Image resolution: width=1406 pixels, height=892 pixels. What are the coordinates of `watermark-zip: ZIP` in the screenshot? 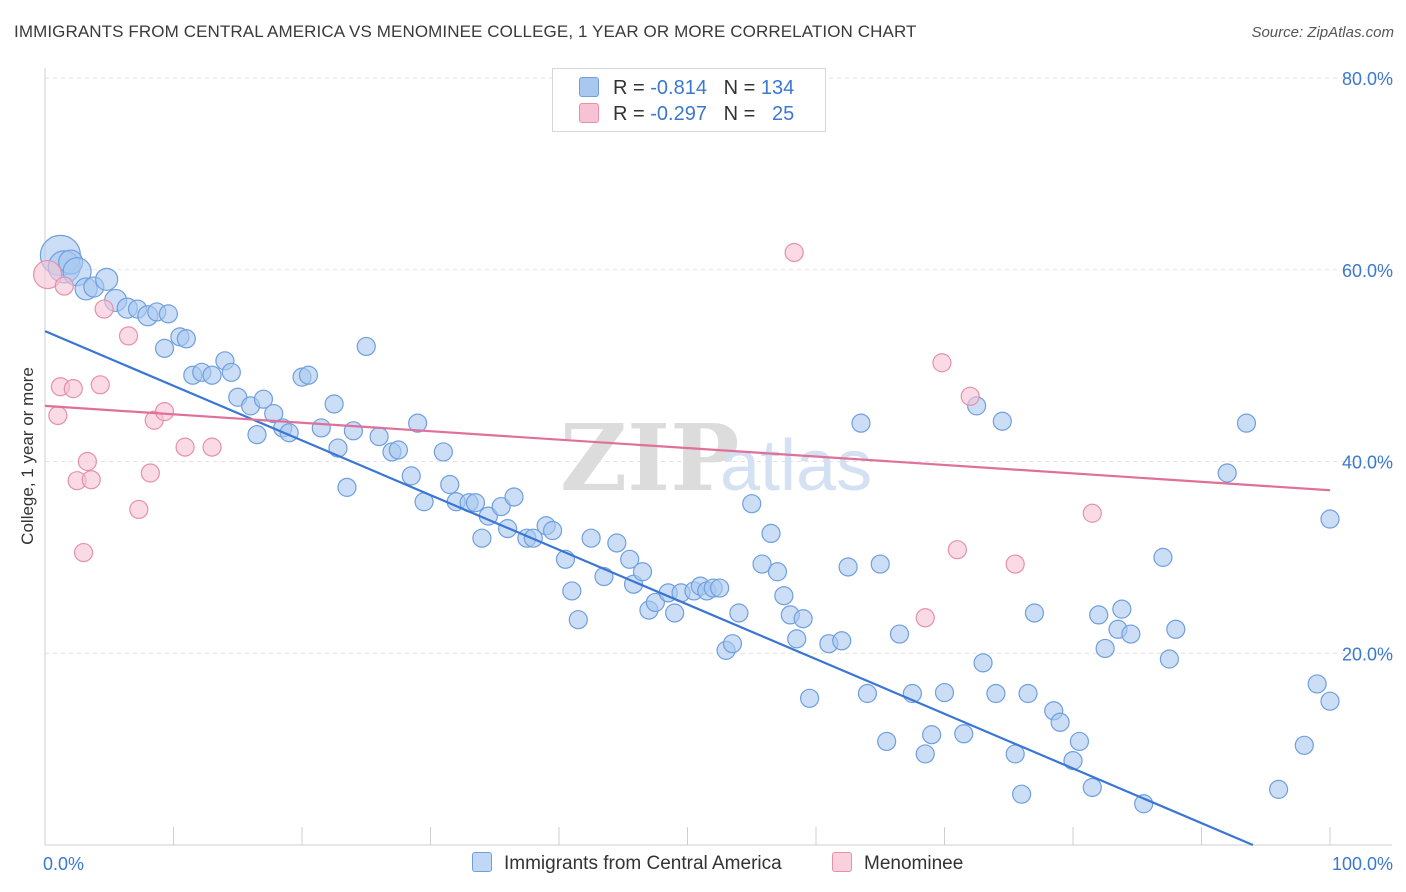 It's located at (649, 458).